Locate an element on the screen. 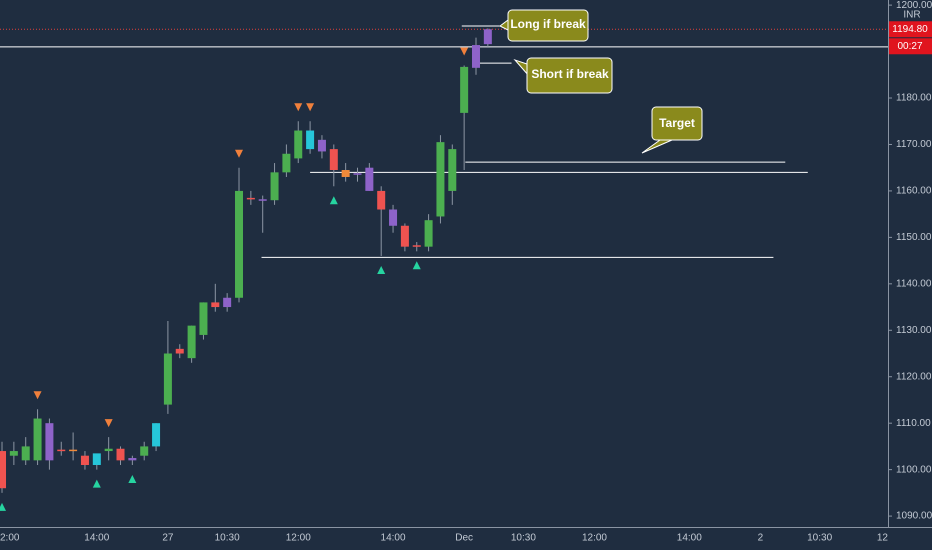 The height and width of the screenshot is (550, 932). price-axis-bg is located at coordinates (910, 275).